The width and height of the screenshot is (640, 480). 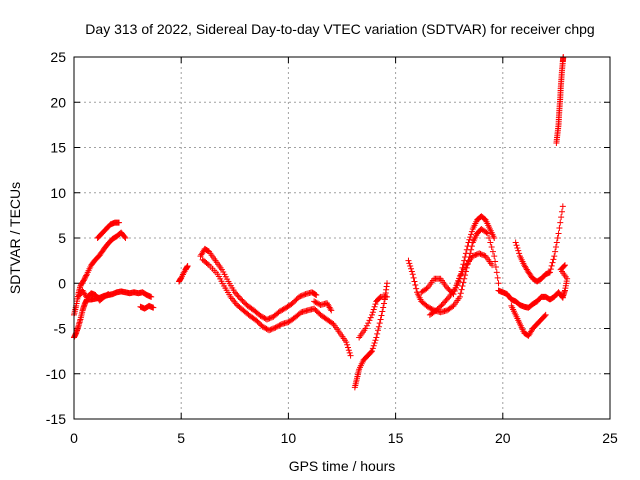 I want to click on y-tick-label: 0, so click(x=62, y=283).